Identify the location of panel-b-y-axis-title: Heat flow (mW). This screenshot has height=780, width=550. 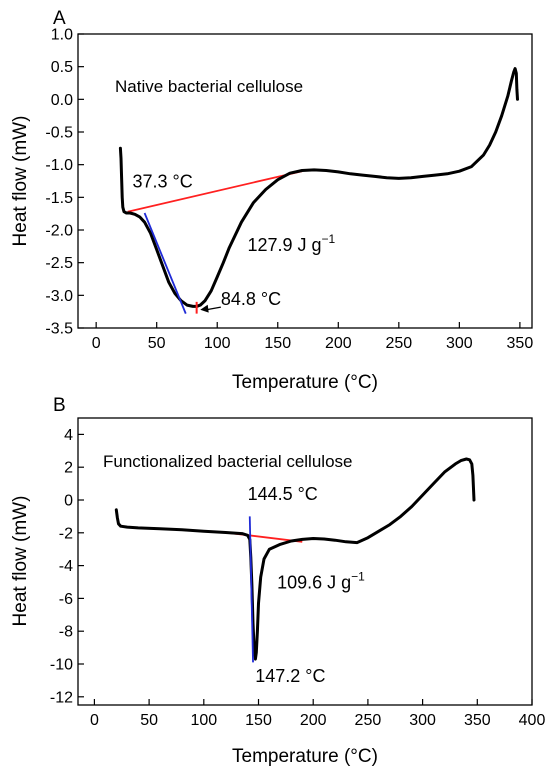
(20, 561).